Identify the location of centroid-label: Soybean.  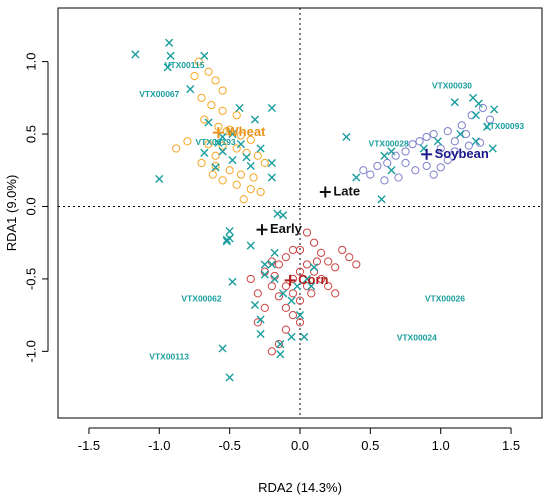
(462, 153).